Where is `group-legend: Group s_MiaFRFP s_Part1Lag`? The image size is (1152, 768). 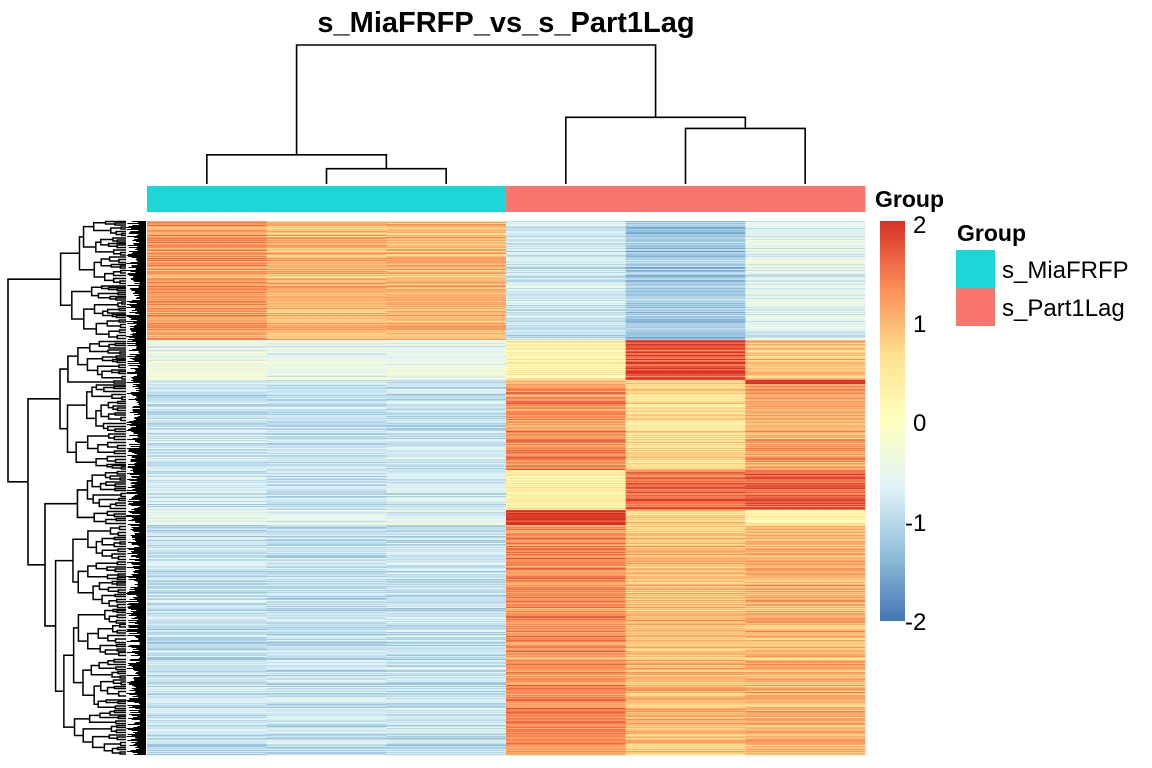
group-legend: Group s_MiaFRFP s_Part1Lag is located at coordinates (1042, 273).